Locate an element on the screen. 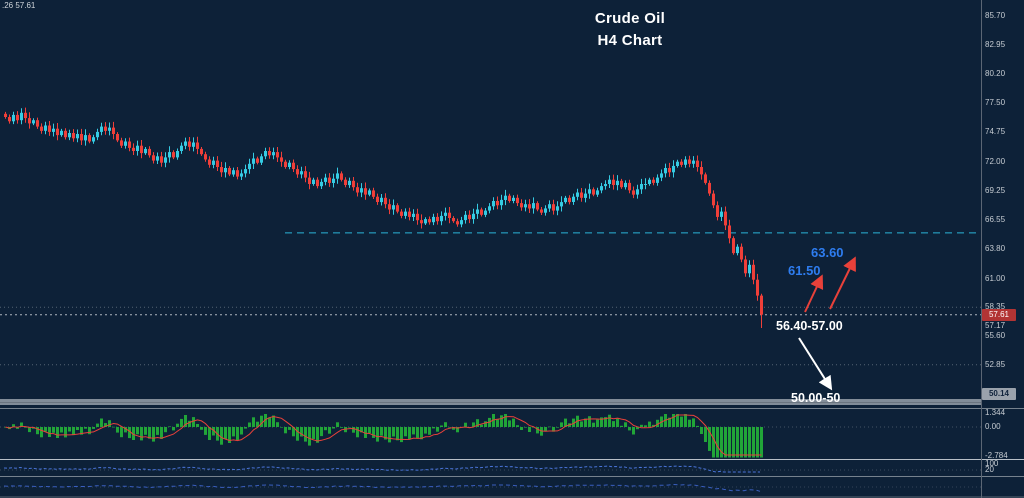 The width and height of the screenshot is (1024, 498). price-tick-label: 69.25 is located at coordinates (995, 190).